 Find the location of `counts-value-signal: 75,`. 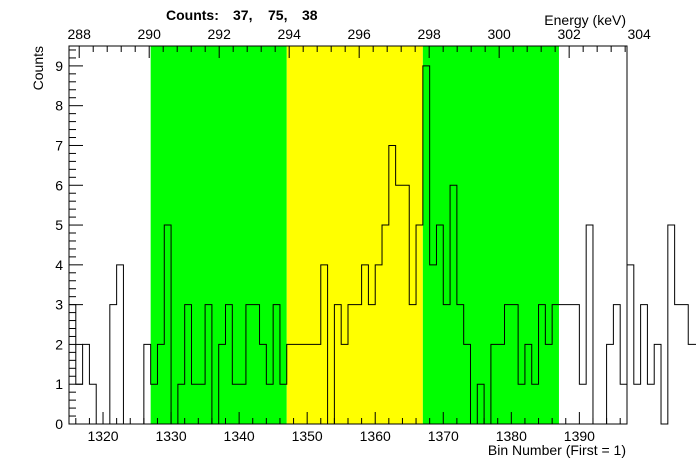

counts-value-signal: 75, is located at coordinates (277, 15).